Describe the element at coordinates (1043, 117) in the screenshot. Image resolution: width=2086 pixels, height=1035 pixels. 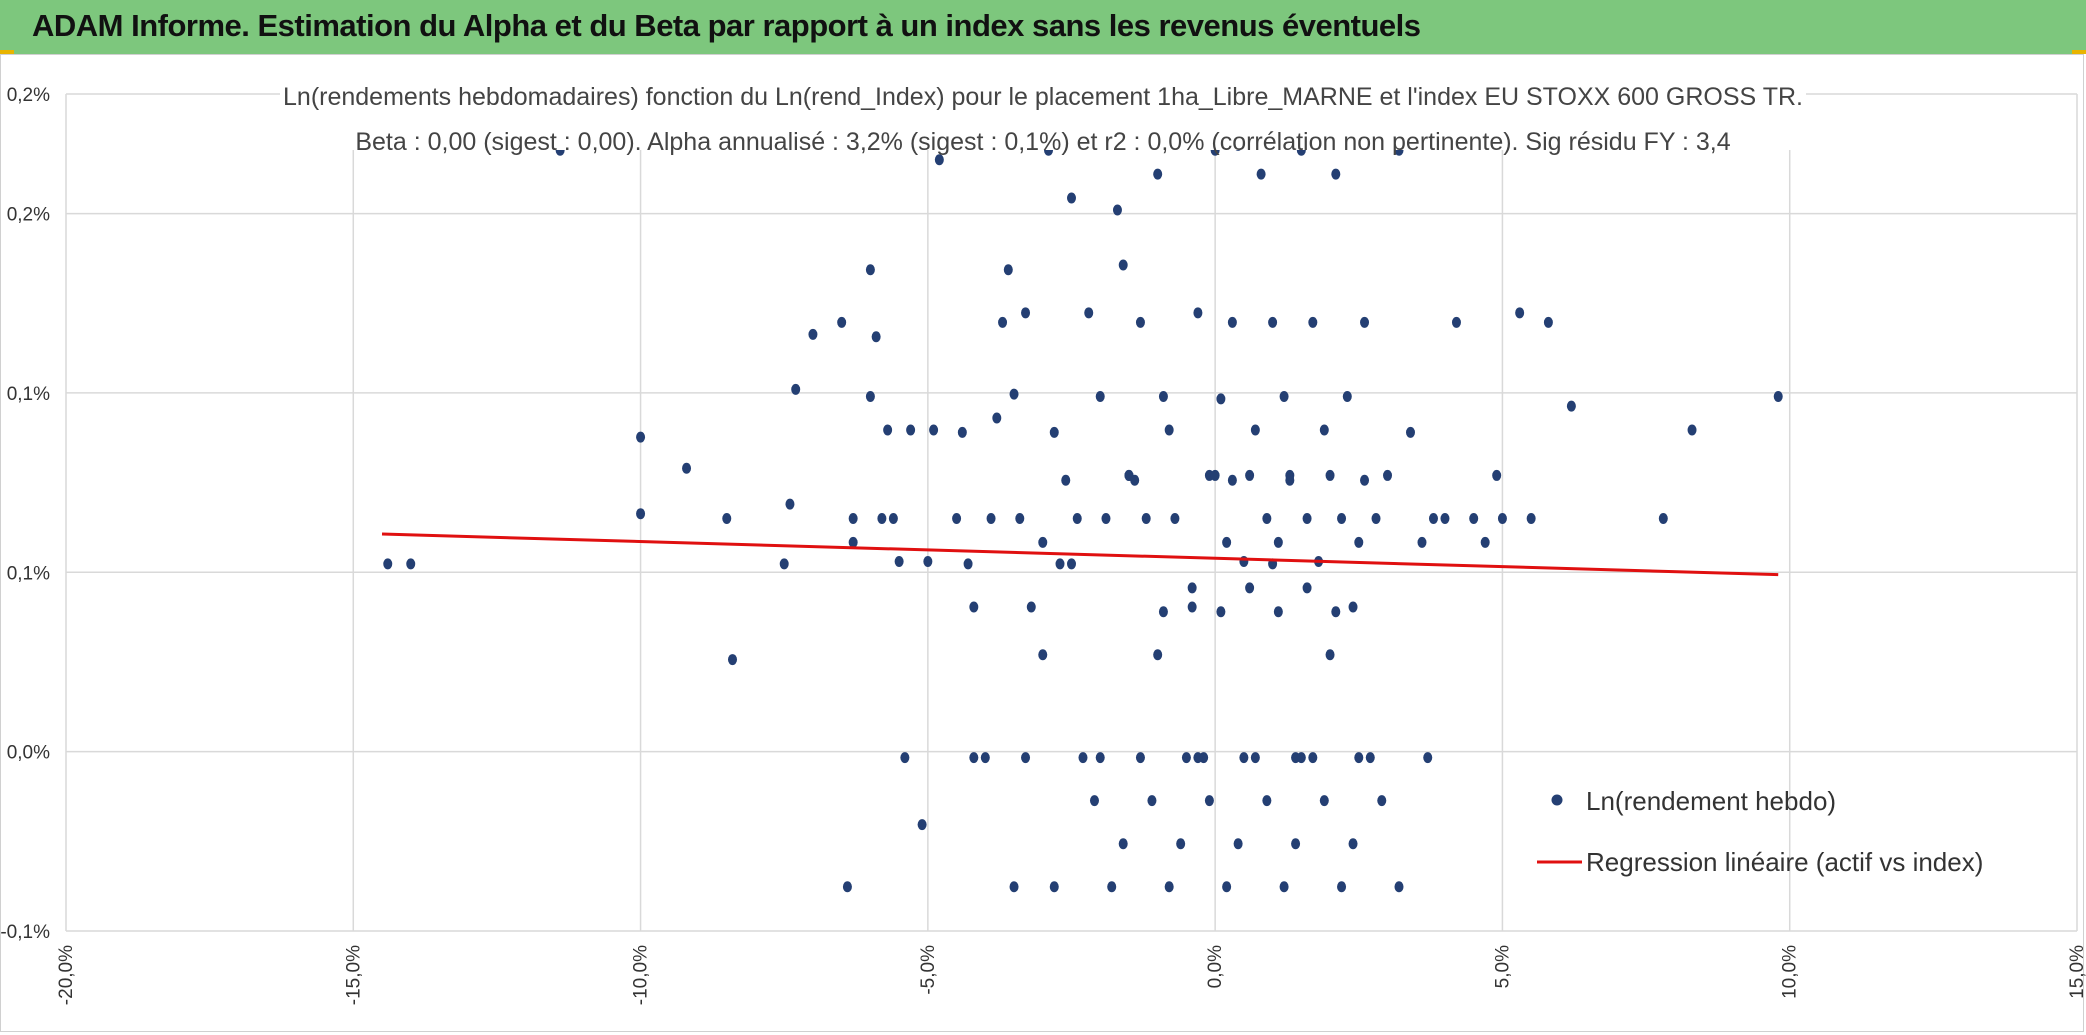
I see `title-background` at that location.